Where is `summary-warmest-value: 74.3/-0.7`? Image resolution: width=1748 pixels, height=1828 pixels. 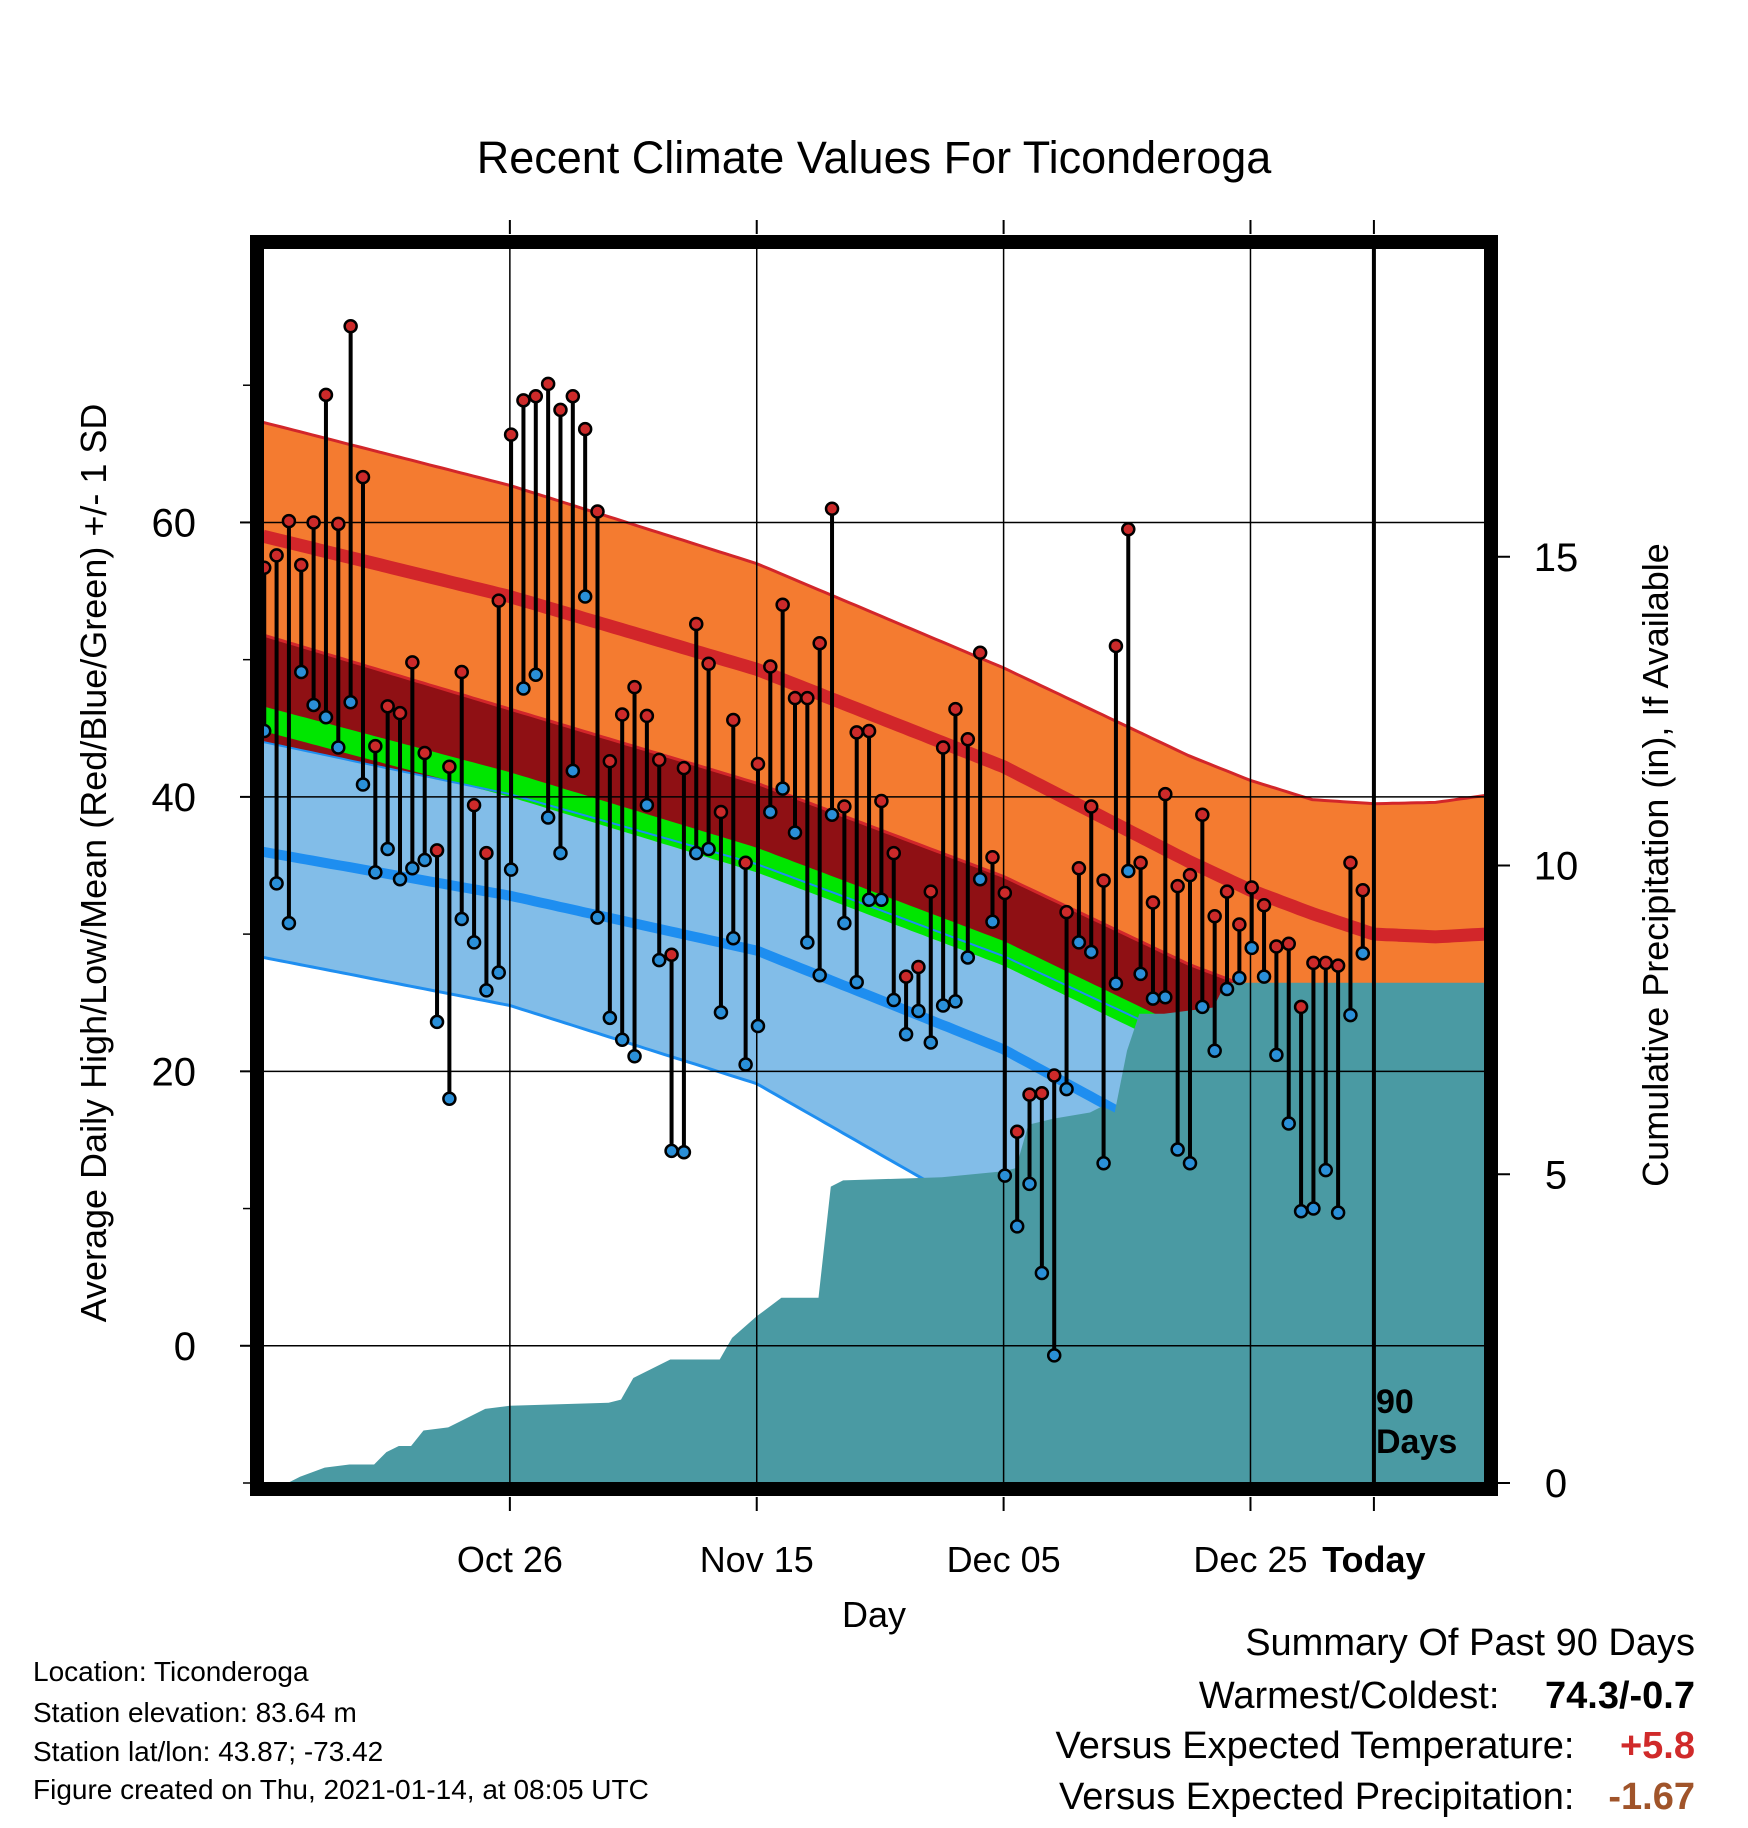 summary-warmest-value: 74.3/-0.7 is located at coordinates (1620, 1696).